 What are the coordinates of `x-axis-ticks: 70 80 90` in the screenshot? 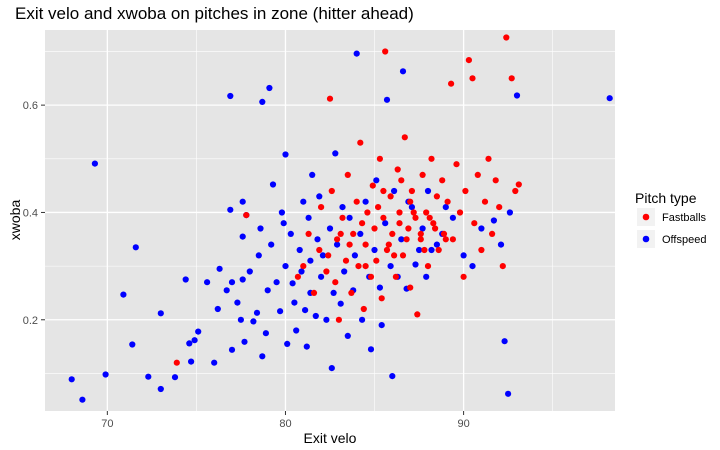 It's located at (285, 420).